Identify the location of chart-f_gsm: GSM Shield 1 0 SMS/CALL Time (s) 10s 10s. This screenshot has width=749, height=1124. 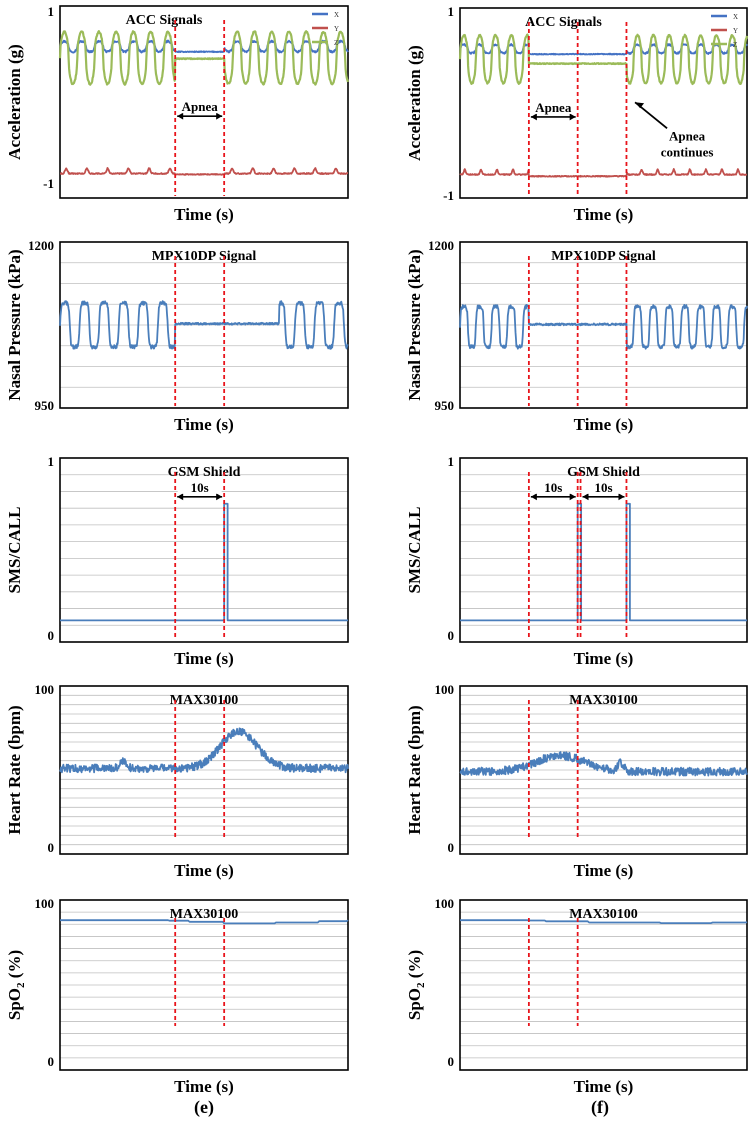
(576, 561).